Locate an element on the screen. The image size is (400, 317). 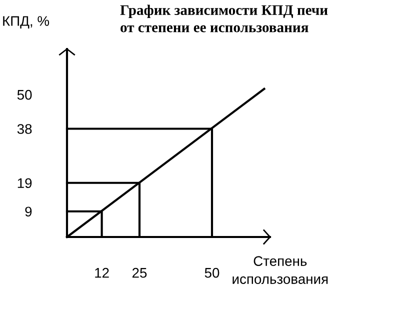
x-tick-label: 50 is located at coordinates (212, 273).